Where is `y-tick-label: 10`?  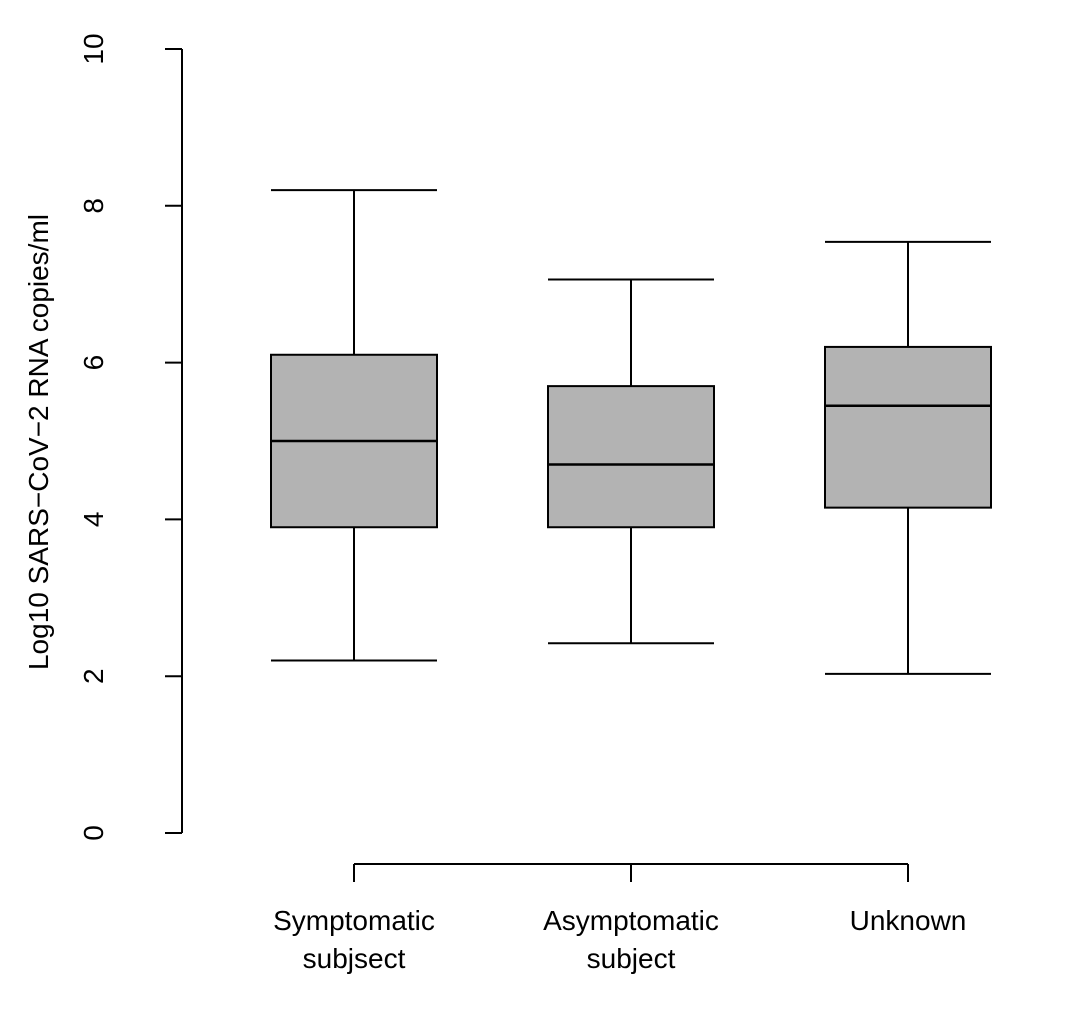 y-tick-label: 10 is located at coordinates (93, 48).